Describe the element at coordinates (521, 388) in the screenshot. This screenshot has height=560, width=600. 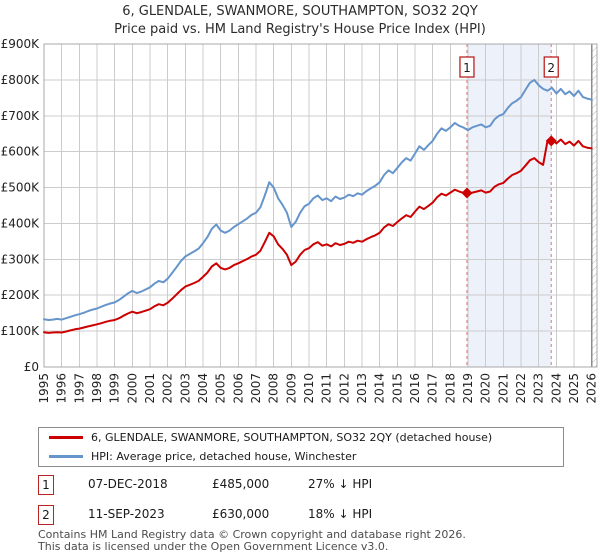
I see `svg-text: 2022` at that location.